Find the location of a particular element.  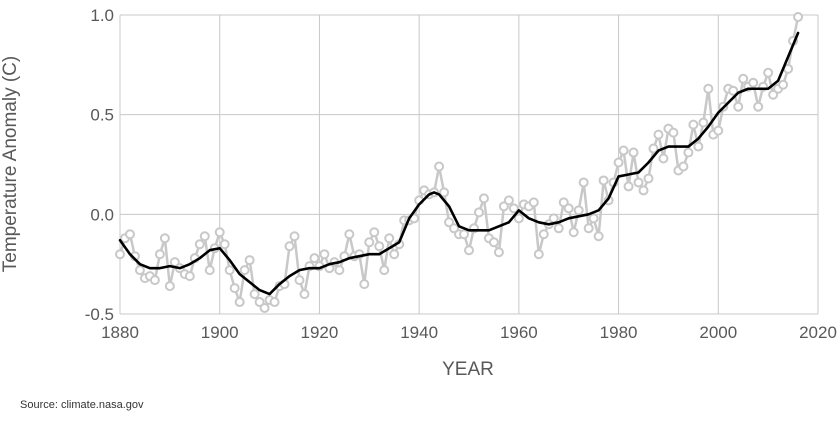

annual-point-1906 is located at coordinates (249, 260).